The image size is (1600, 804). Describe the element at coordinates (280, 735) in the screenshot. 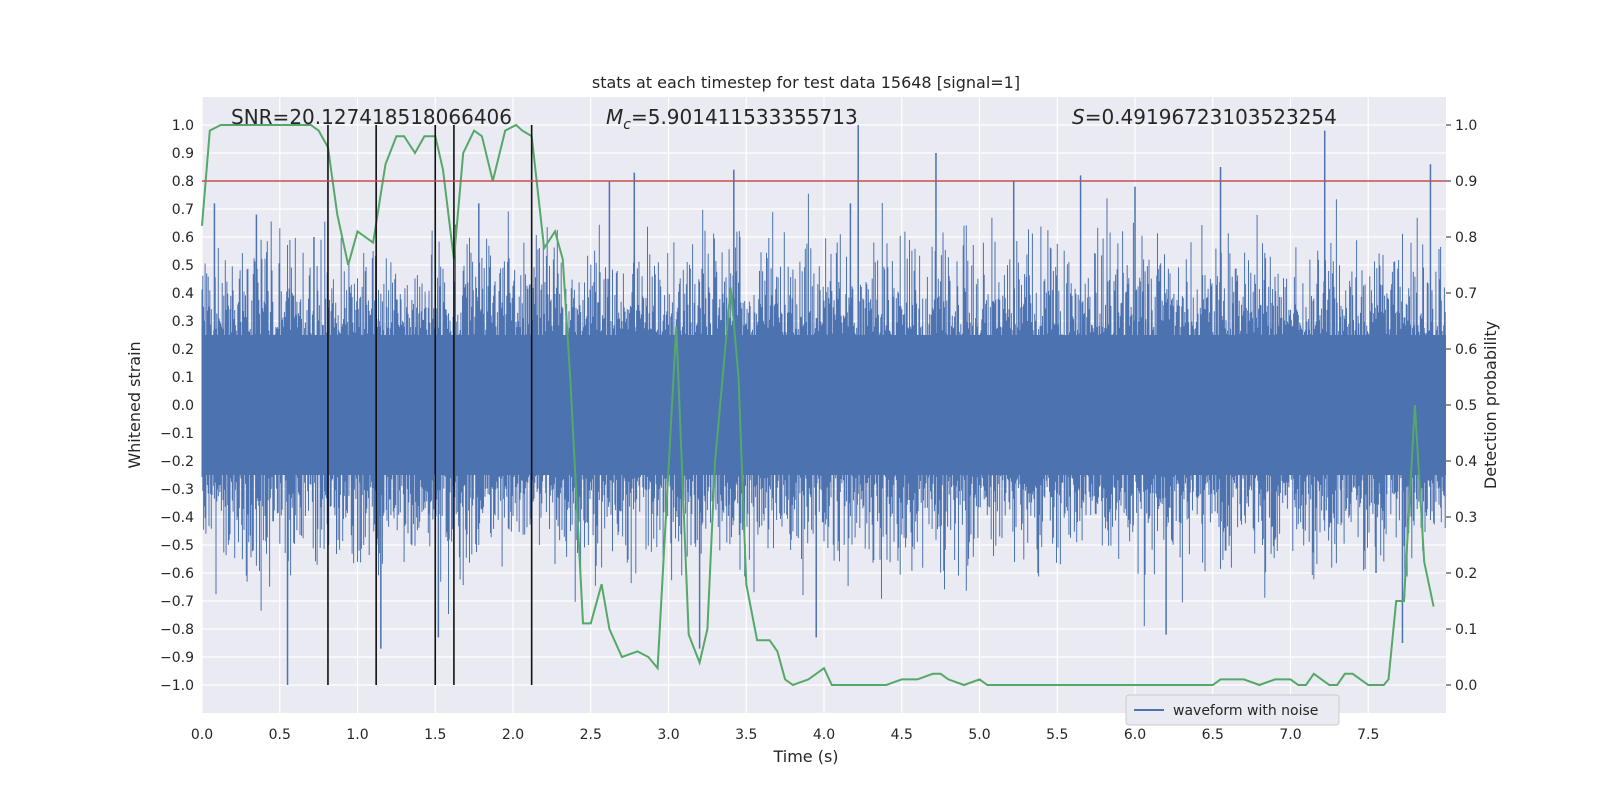

I see `x-tick-label: 0.5` at that location.